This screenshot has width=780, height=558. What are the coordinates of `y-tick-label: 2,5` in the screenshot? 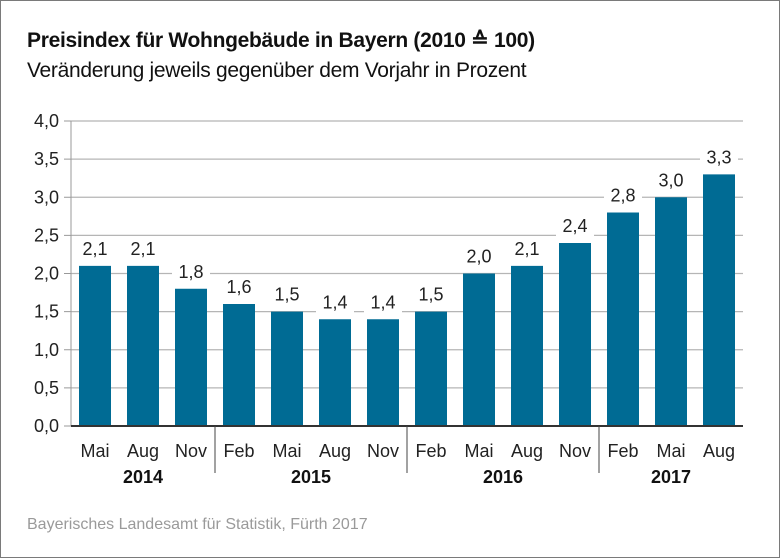 It's located at (46, 235).